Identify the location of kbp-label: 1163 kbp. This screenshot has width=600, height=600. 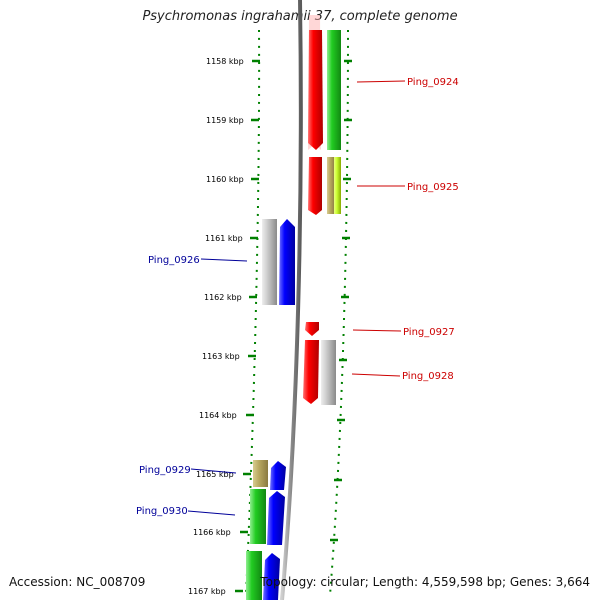
(221, 356).